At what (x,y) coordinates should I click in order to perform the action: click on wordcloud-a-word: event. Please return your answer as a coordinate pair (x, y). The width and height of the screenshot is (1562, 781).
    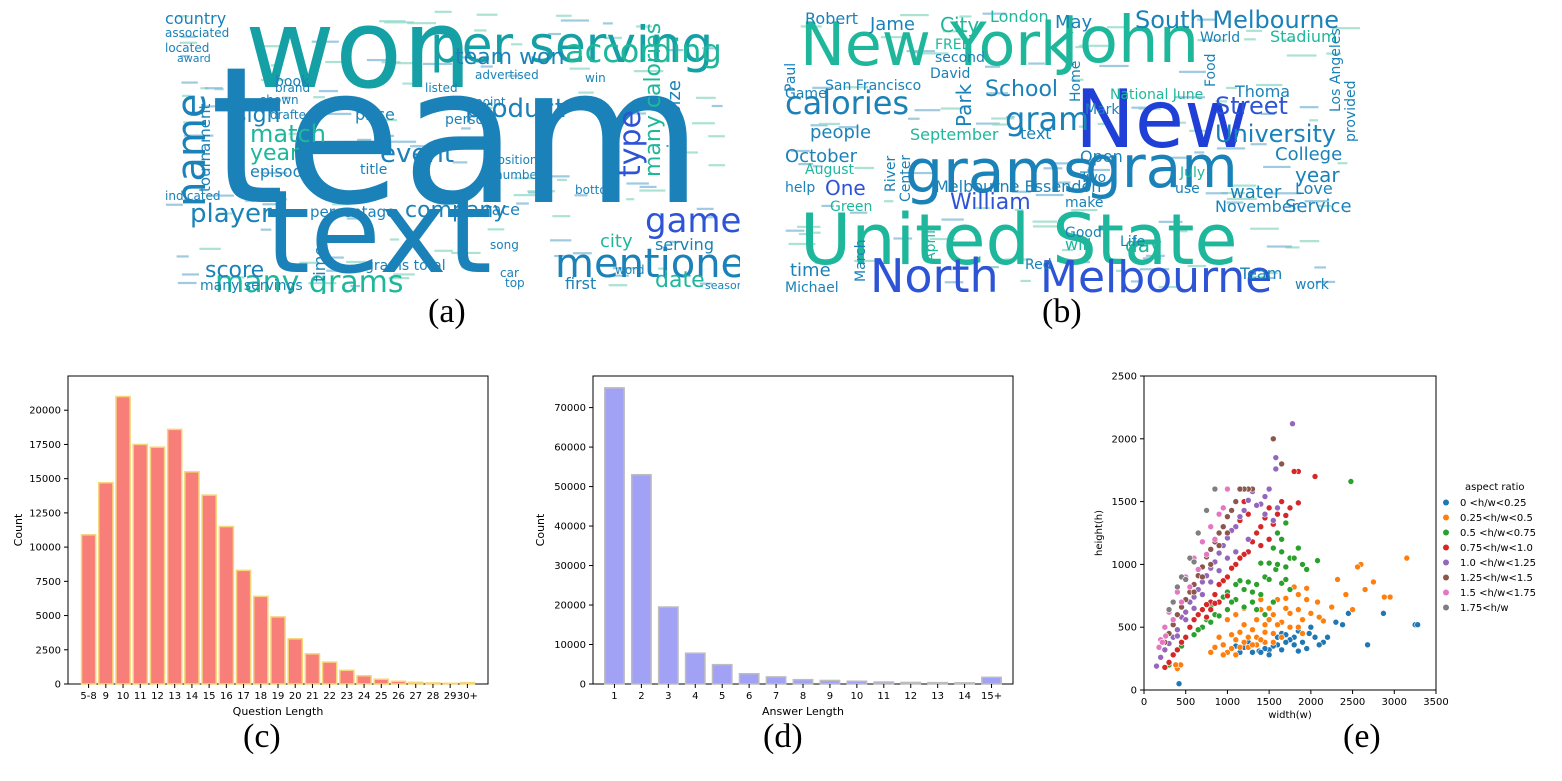
    Looking at the image, I should click on (417, 154).